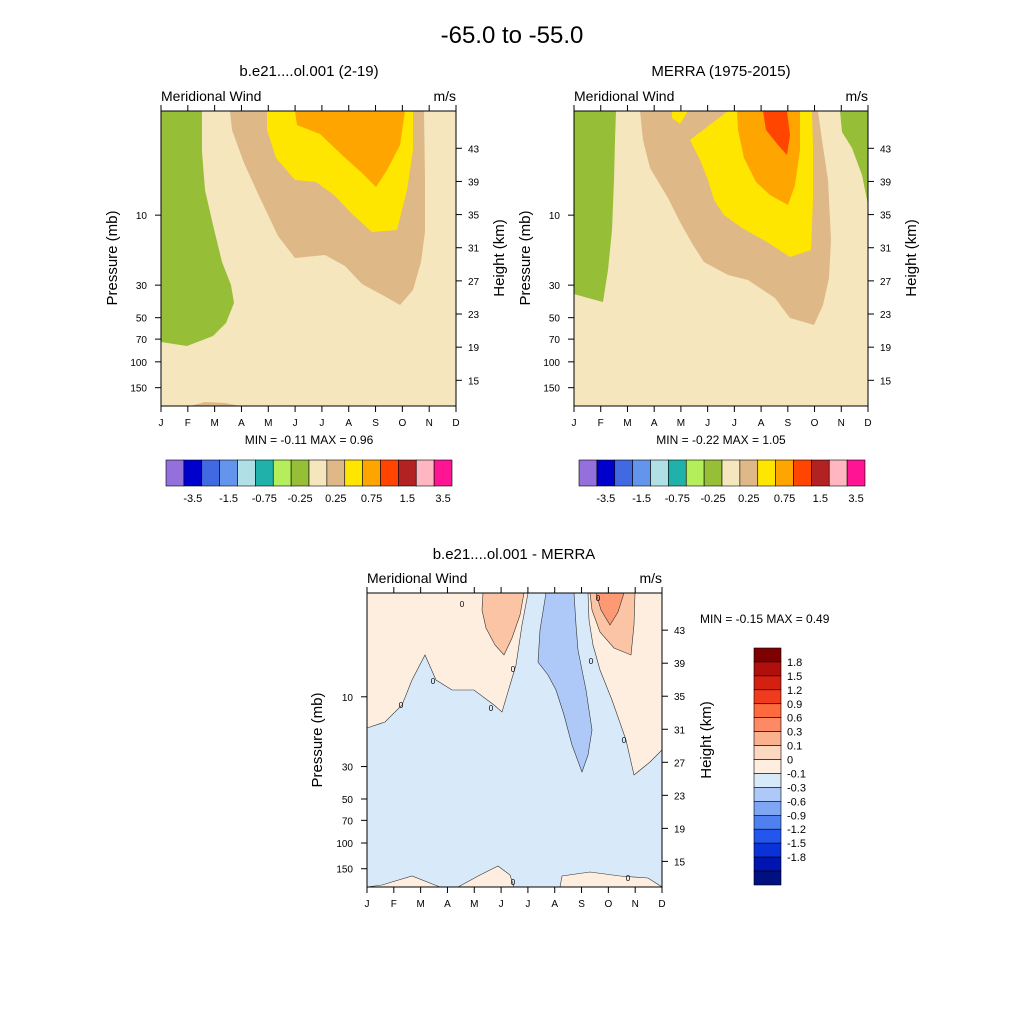 This screenshot has width=1024, height=1024. What do you see at coordinates (515, 740) in the screenshot?
I see `plot-area: 0 0 0 0 0 0 0 0 0 0` at bounding box center [515, 740].